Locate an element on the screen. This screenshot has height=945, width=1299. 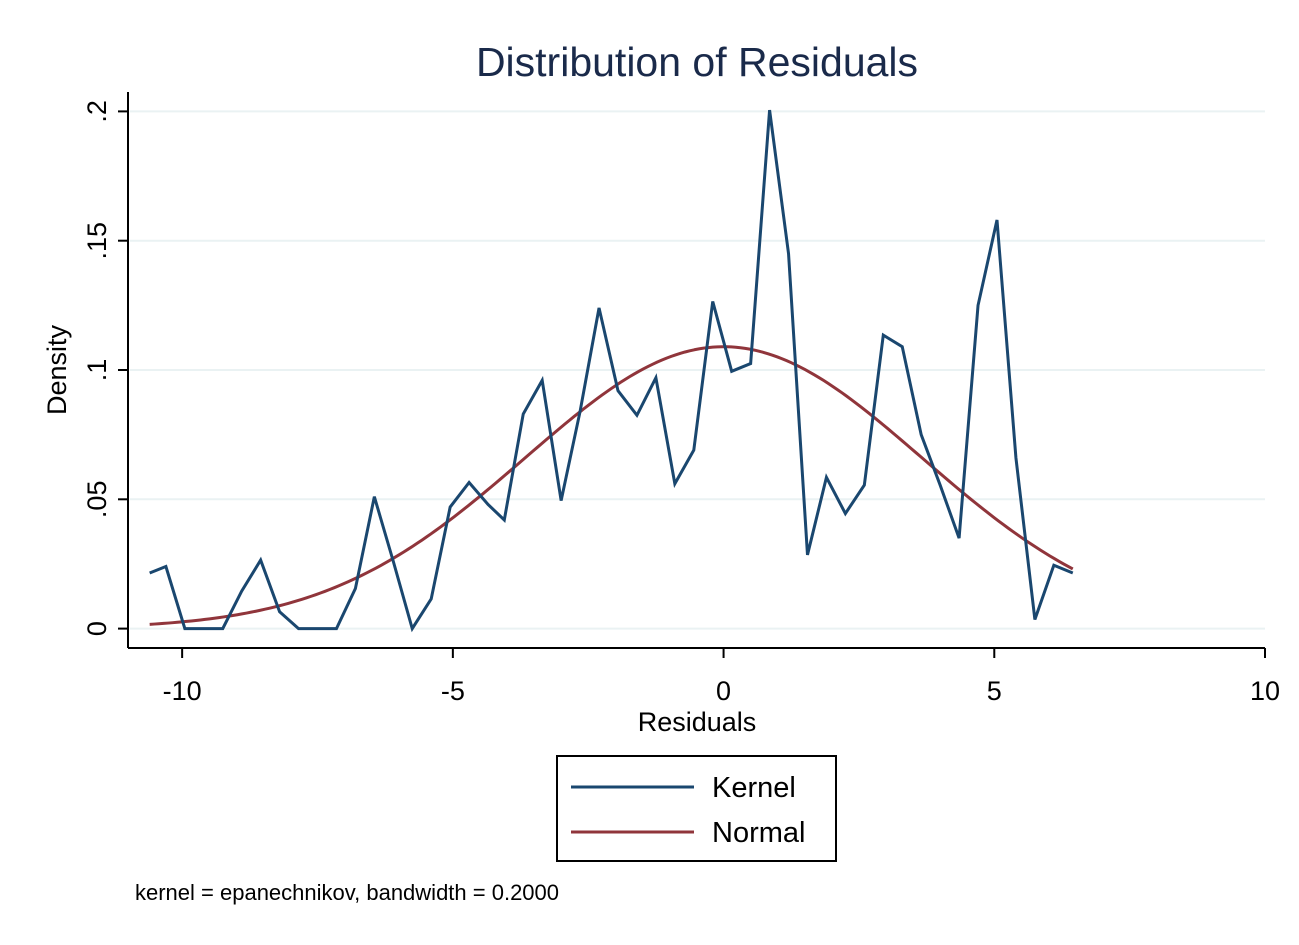
y-tick-label-2: .1 is located at coordinates (97, 370).